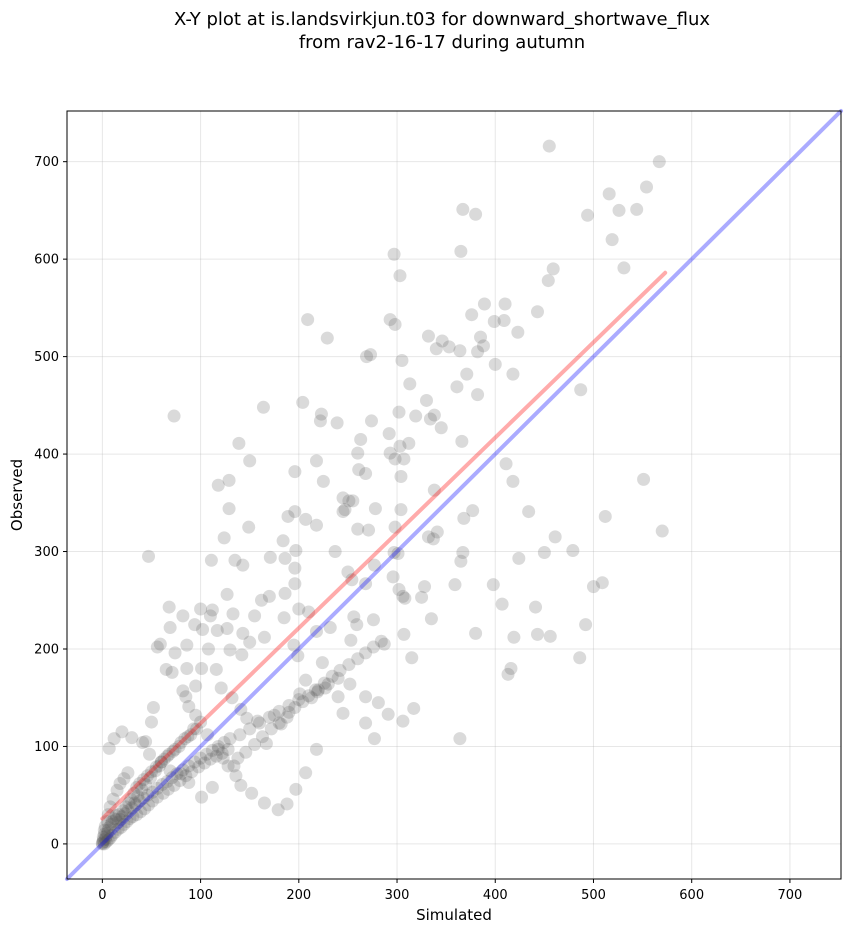 This screenshot has height=934, width=851. Describe the element at coordinates (46, 357) in the screenshot. I see `y-tick-label: 500` at that location.